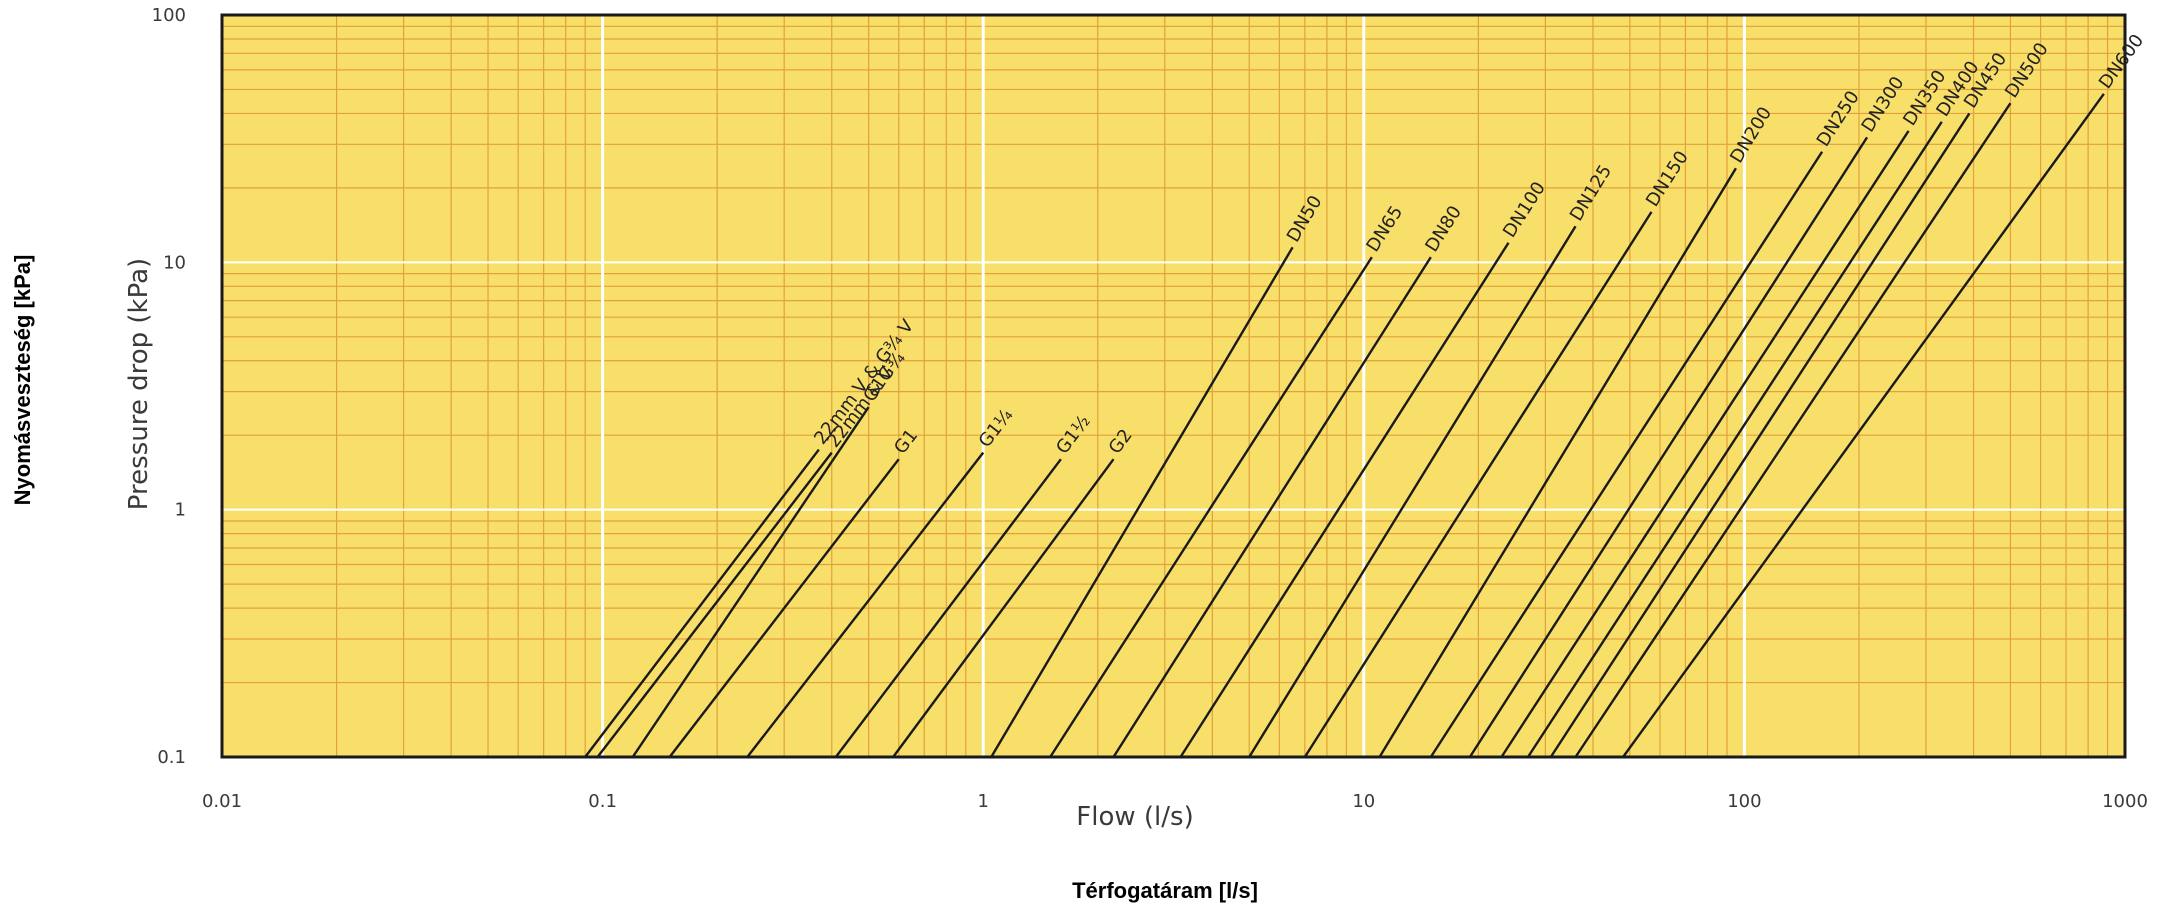 The image size is (2161, 910). Describe the element at coordinates (2125, 801) in the screenshot. I see `x-tick-label: 1000` at that location.